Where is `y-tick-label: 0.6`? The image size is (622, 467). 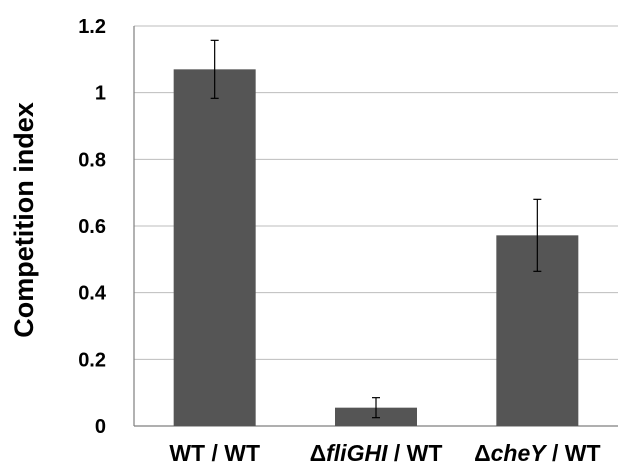 y-tick-label: 0.6 is located at coordinates (92, 227).